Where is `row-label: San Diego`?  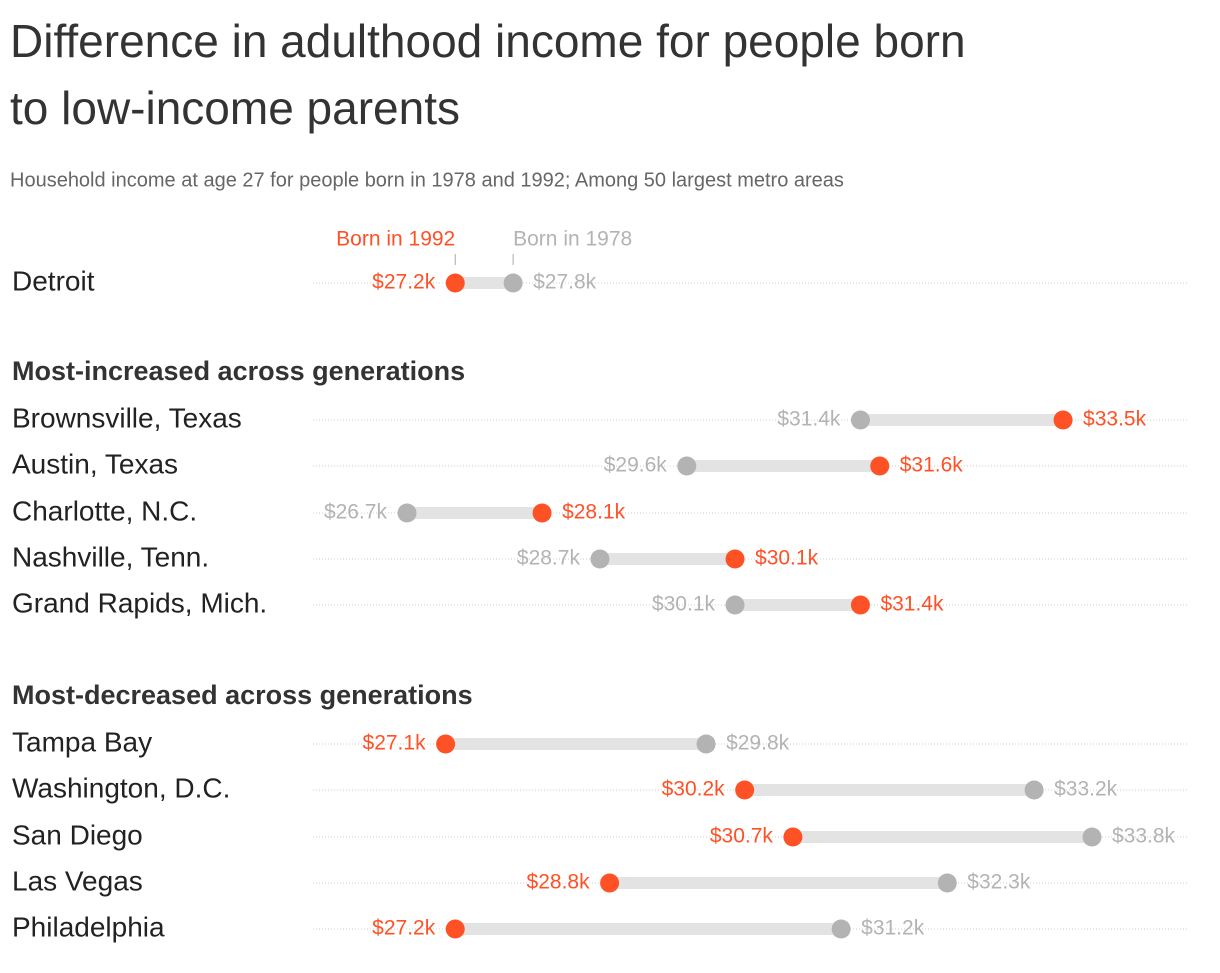
row-label: San Diego is located at coordinates (77, 834).